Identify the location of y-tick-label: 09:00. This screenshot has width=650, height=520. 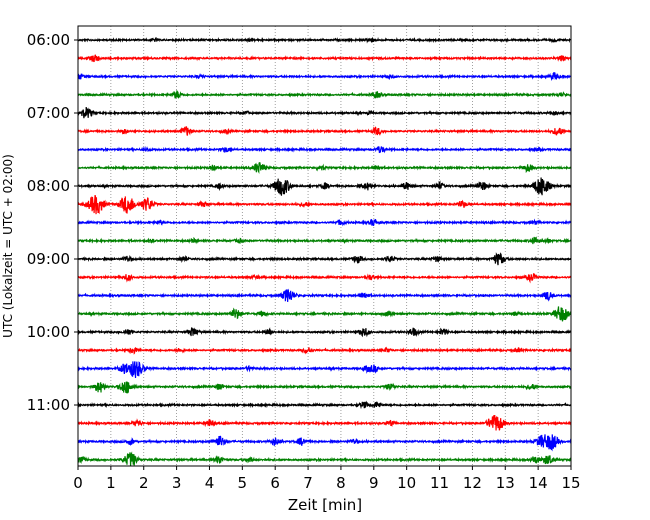
(48, 259).